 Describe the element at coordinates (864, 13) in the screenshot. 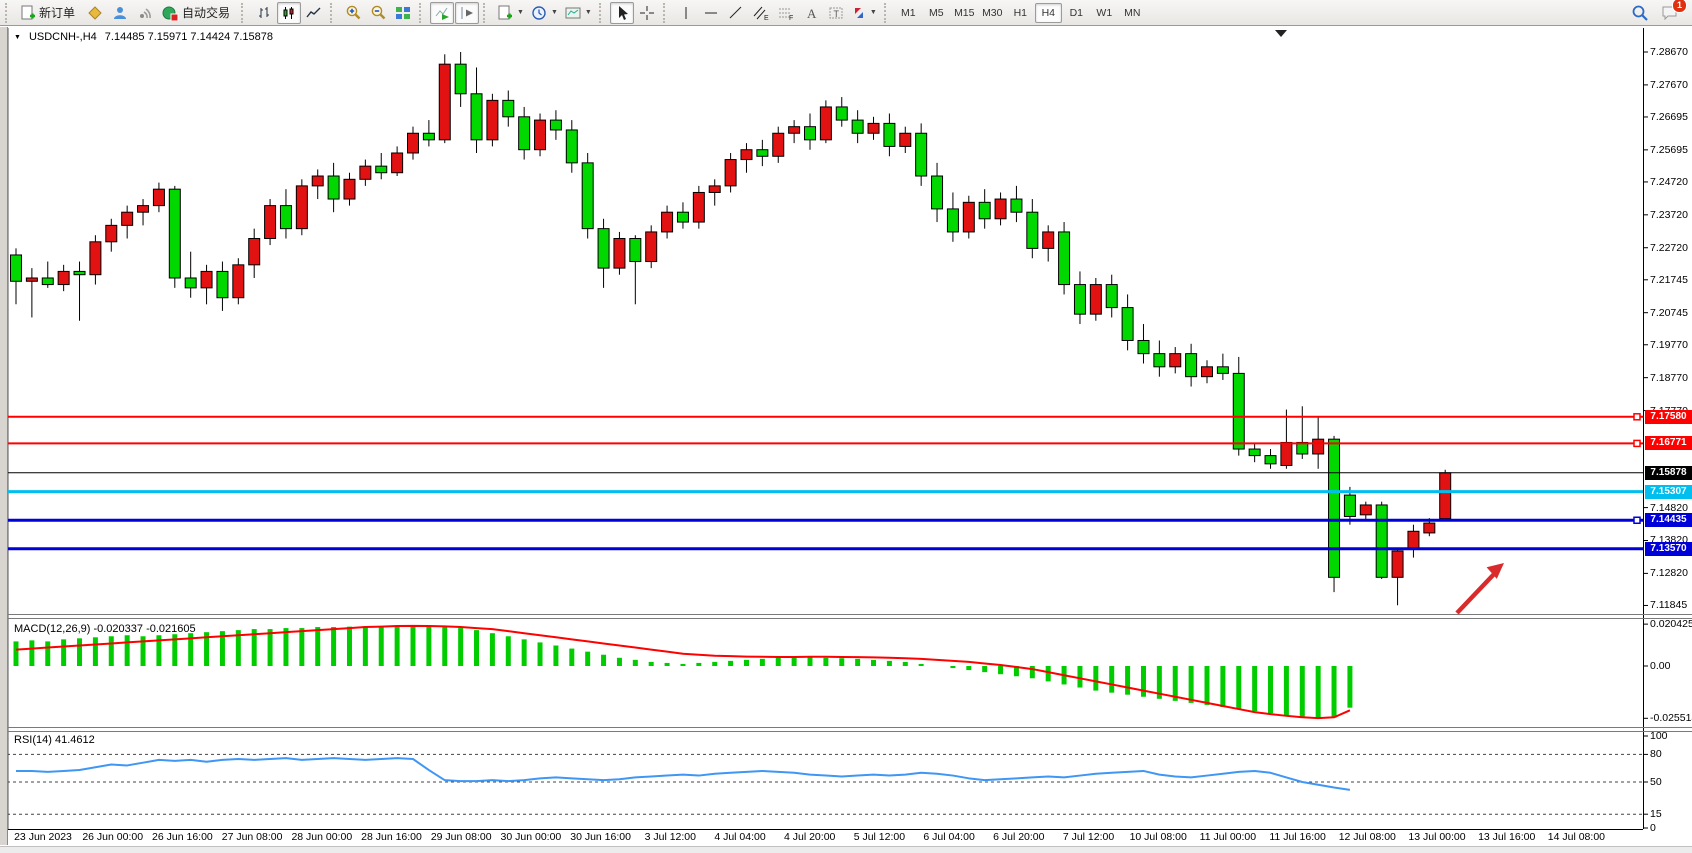

I see `arrows-tool-dropdown: ▼` at that location.